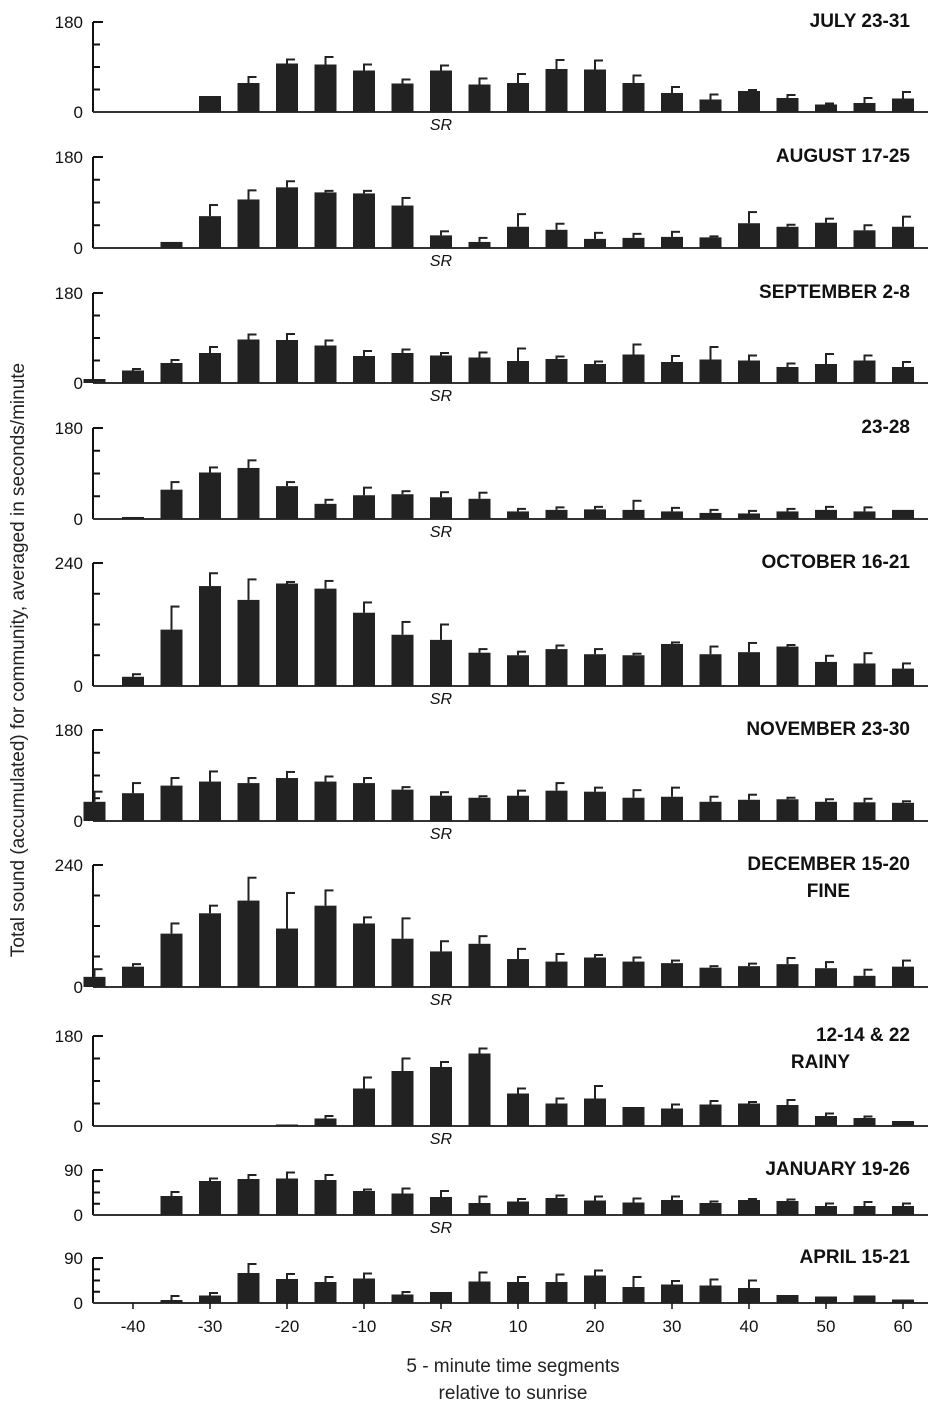  Describe the element at coordinates (826, 1326) in the screenshot. I see `x-tick-label: 50` at that location.